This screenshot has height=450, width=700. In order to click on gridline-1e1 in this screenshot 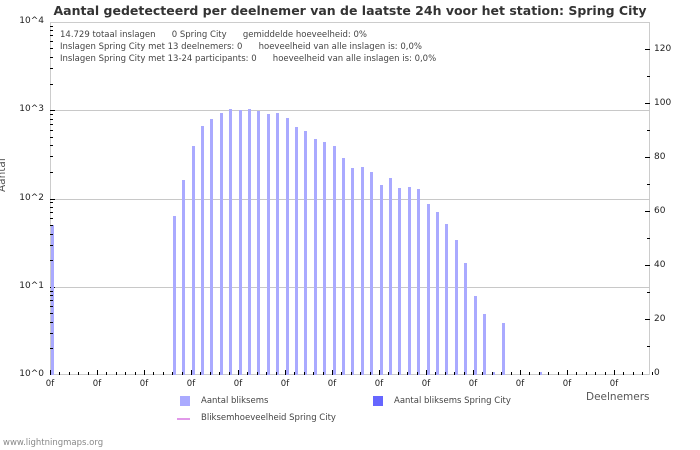, I will do `click(350, 287)`.